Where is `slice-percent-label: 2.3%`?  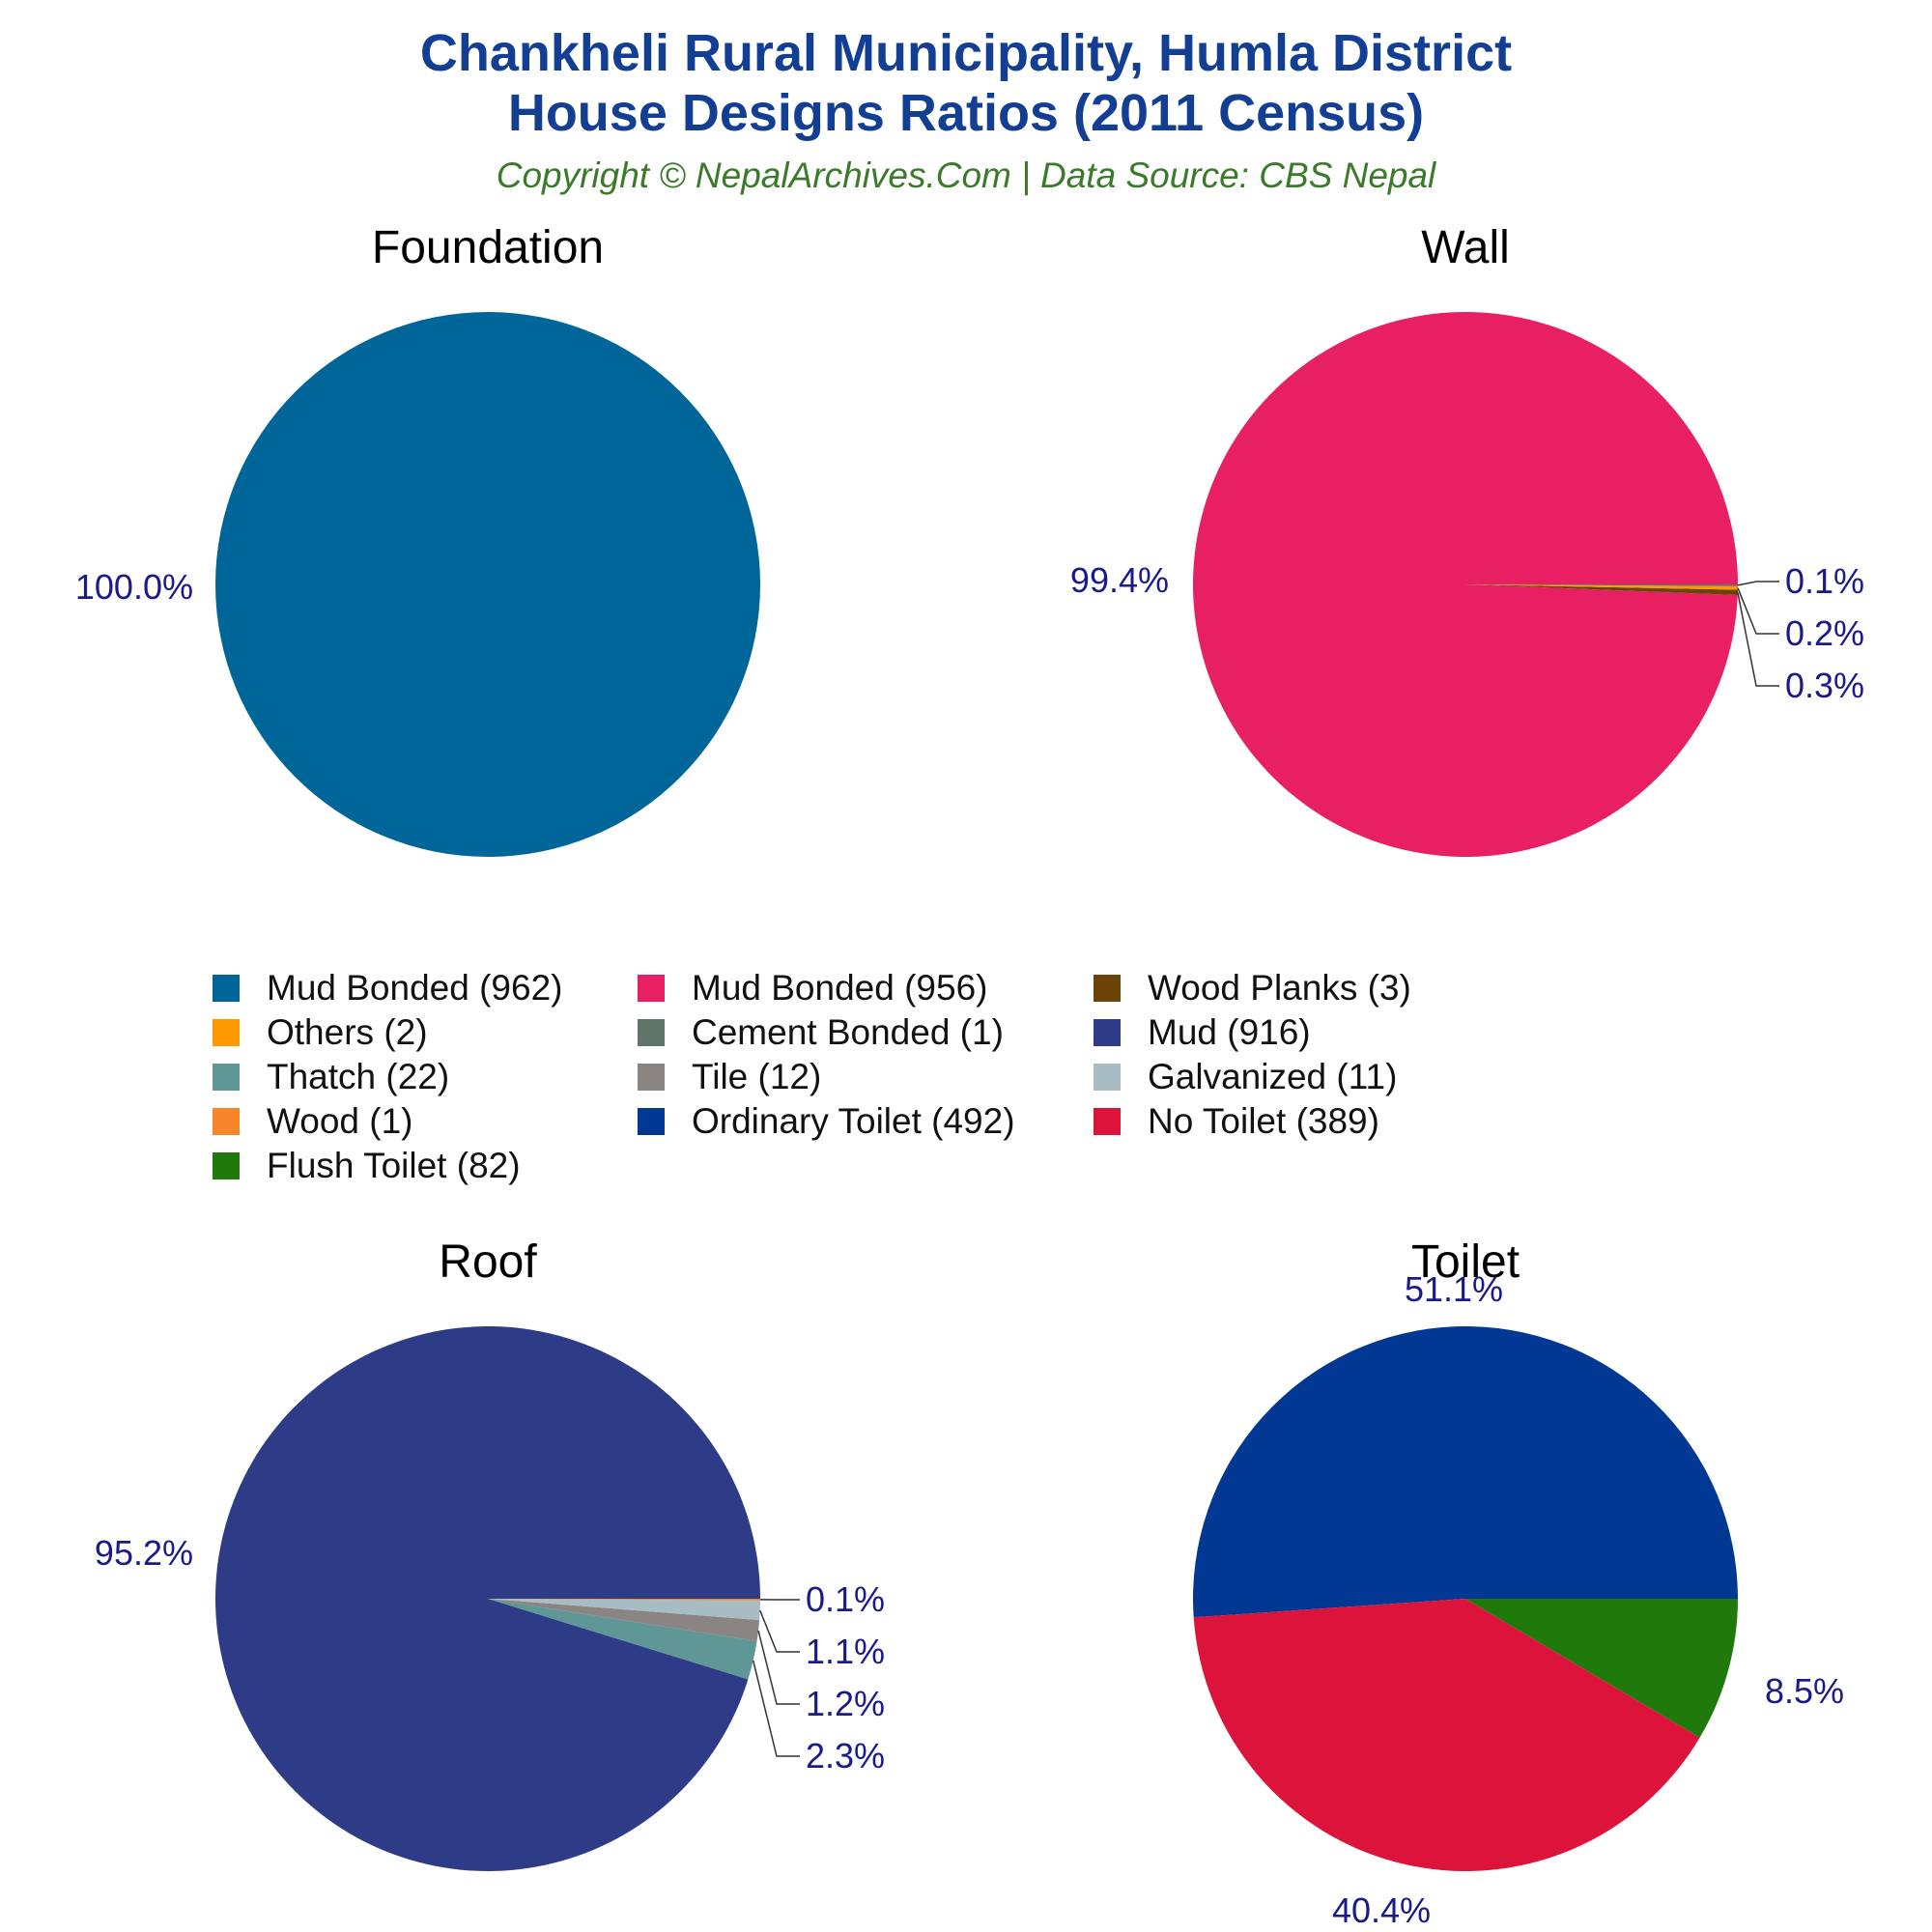 slice-percent-label: 2.3% is located at coordinates (845, 1756).